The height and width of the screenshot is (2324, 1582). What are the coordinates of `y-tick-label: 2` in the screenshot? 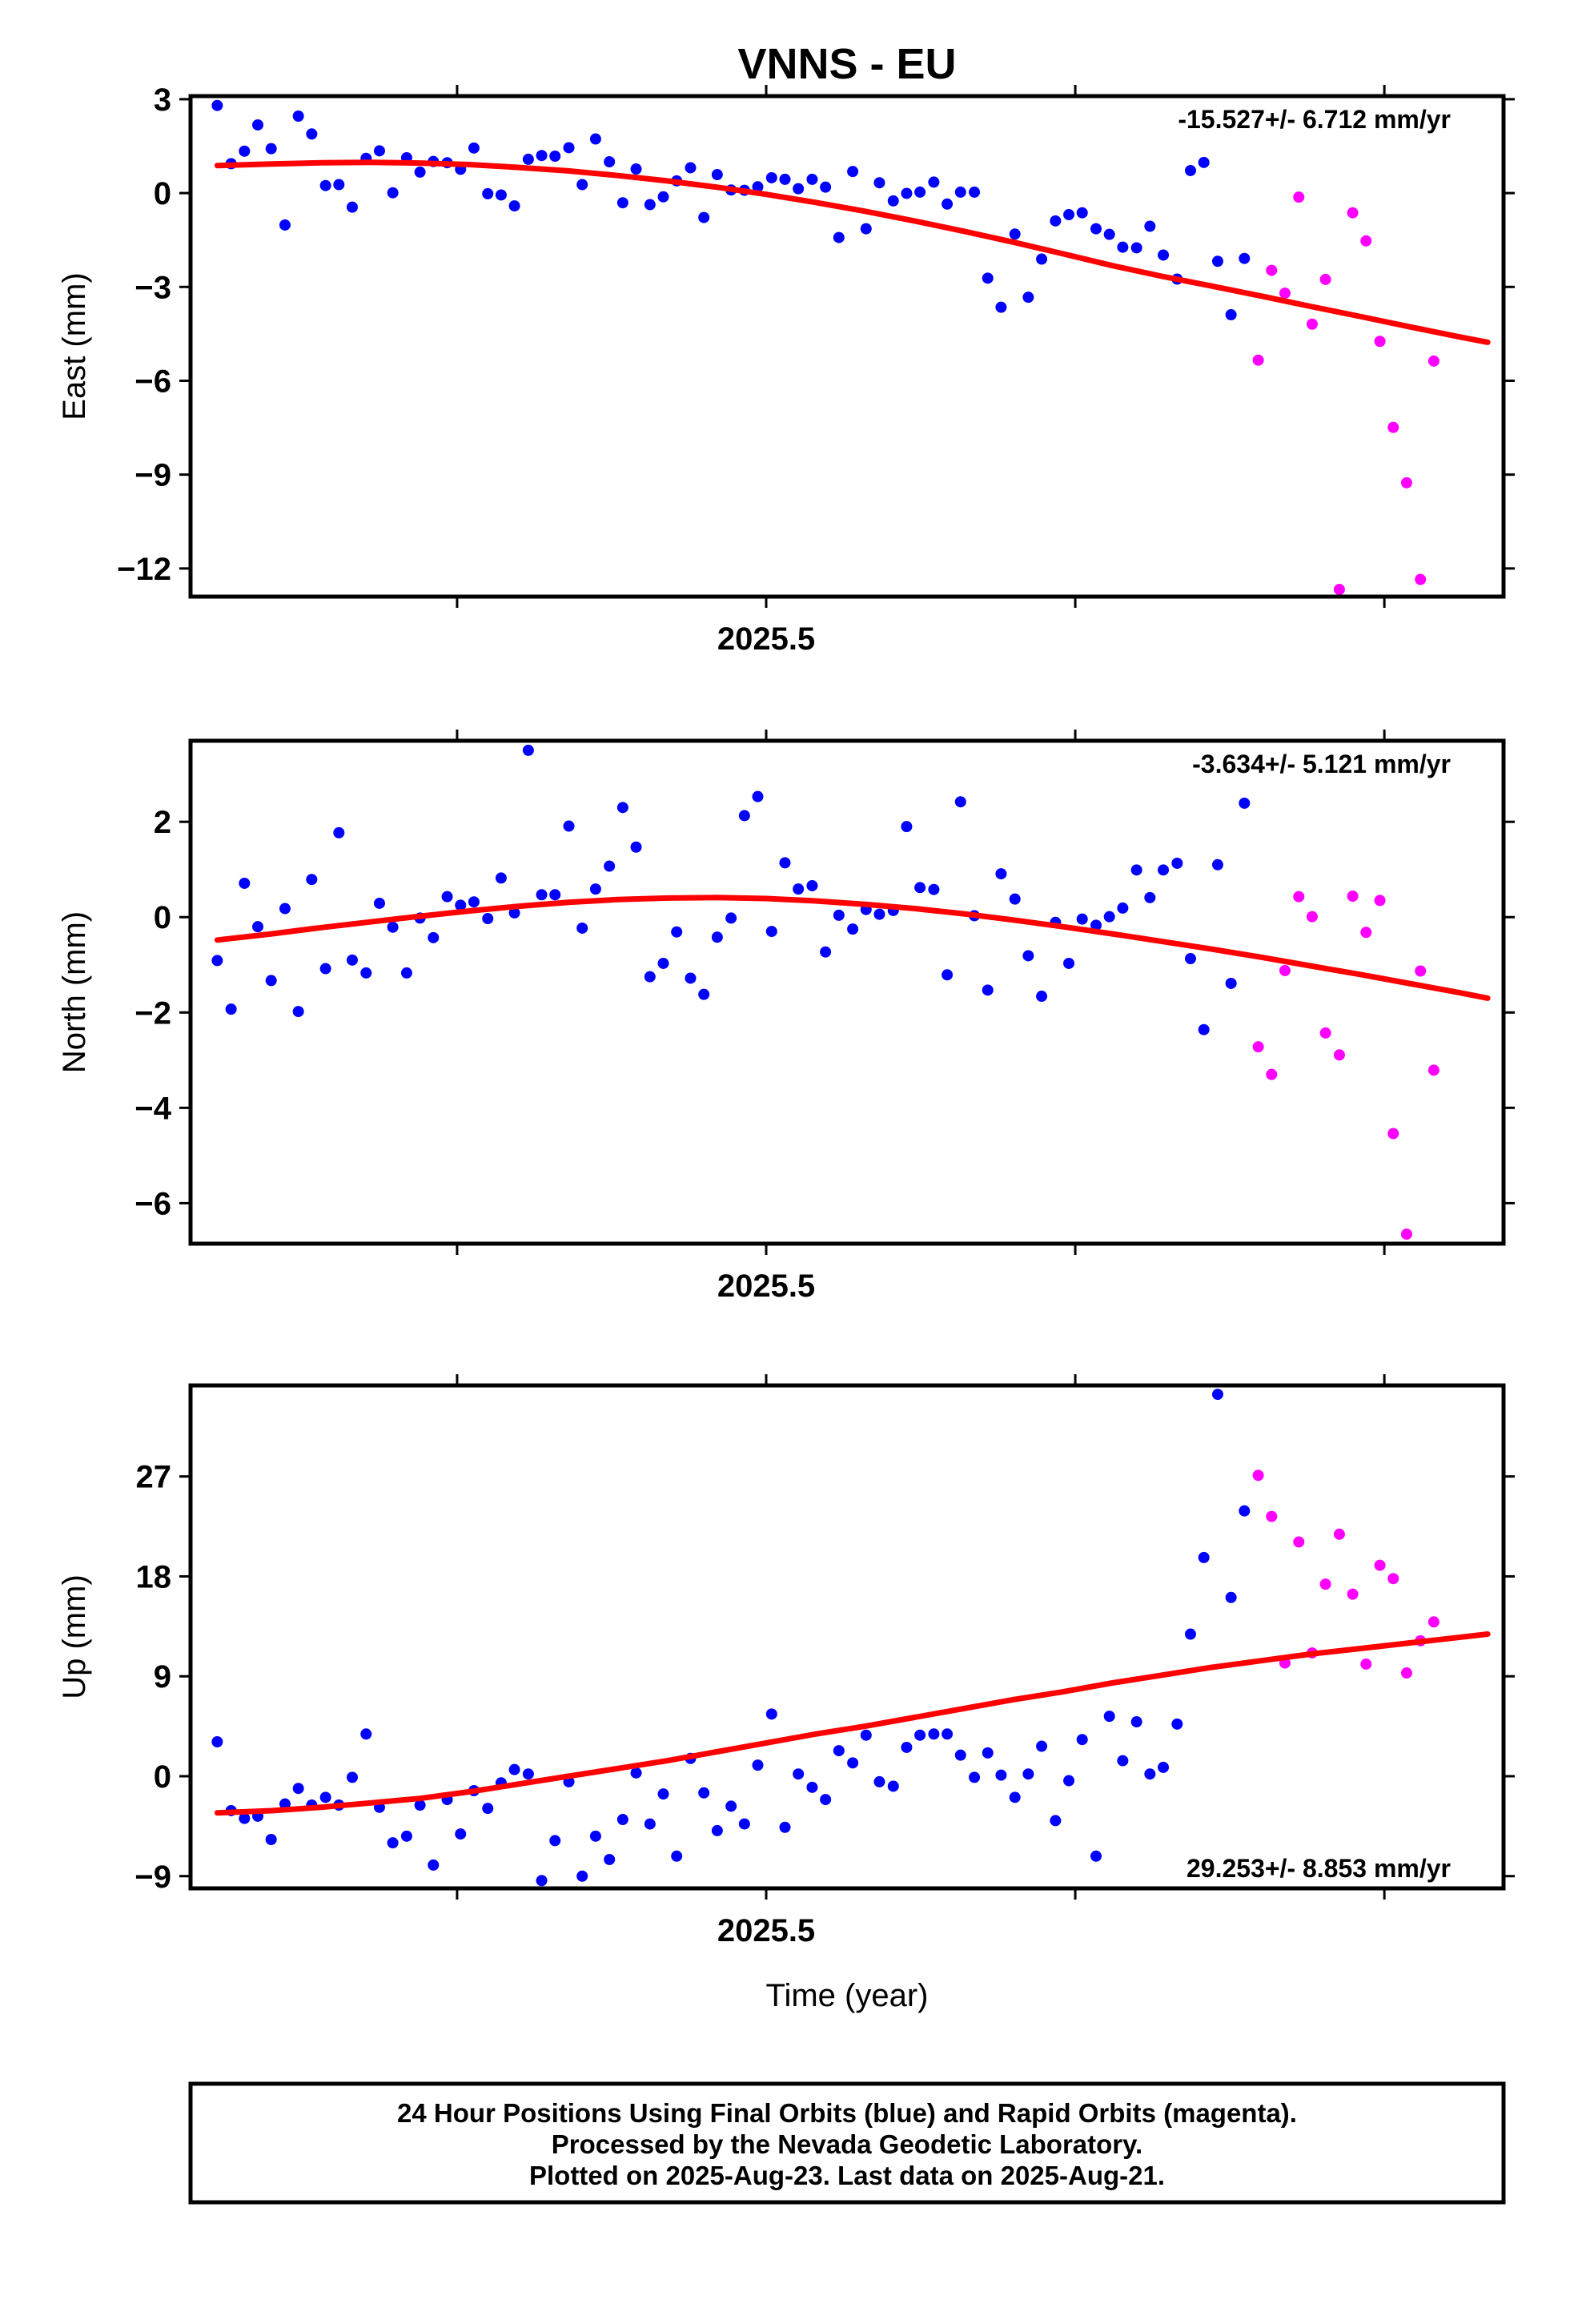 It's located at (162, 823).